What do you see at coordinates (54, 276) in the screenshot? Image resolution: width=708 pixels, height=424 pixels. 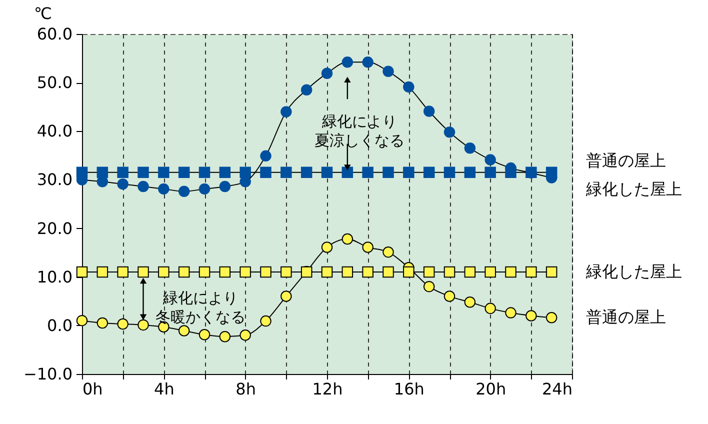 I see `y-tick-label: 10.0` at bounding box center [54, 276].